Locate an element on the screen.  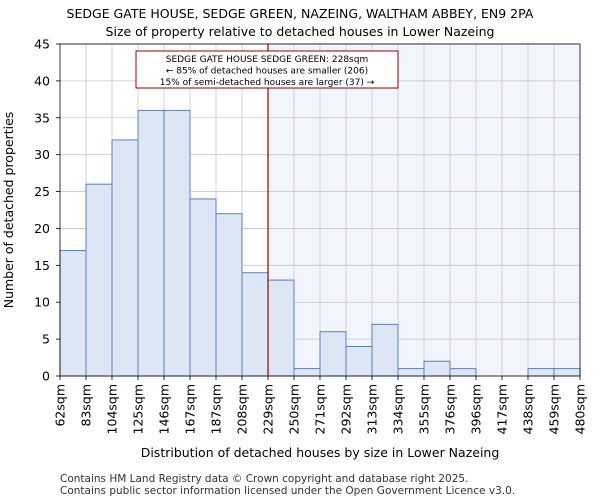
y-tick-label: 15 is located at coordinates (42, 265).